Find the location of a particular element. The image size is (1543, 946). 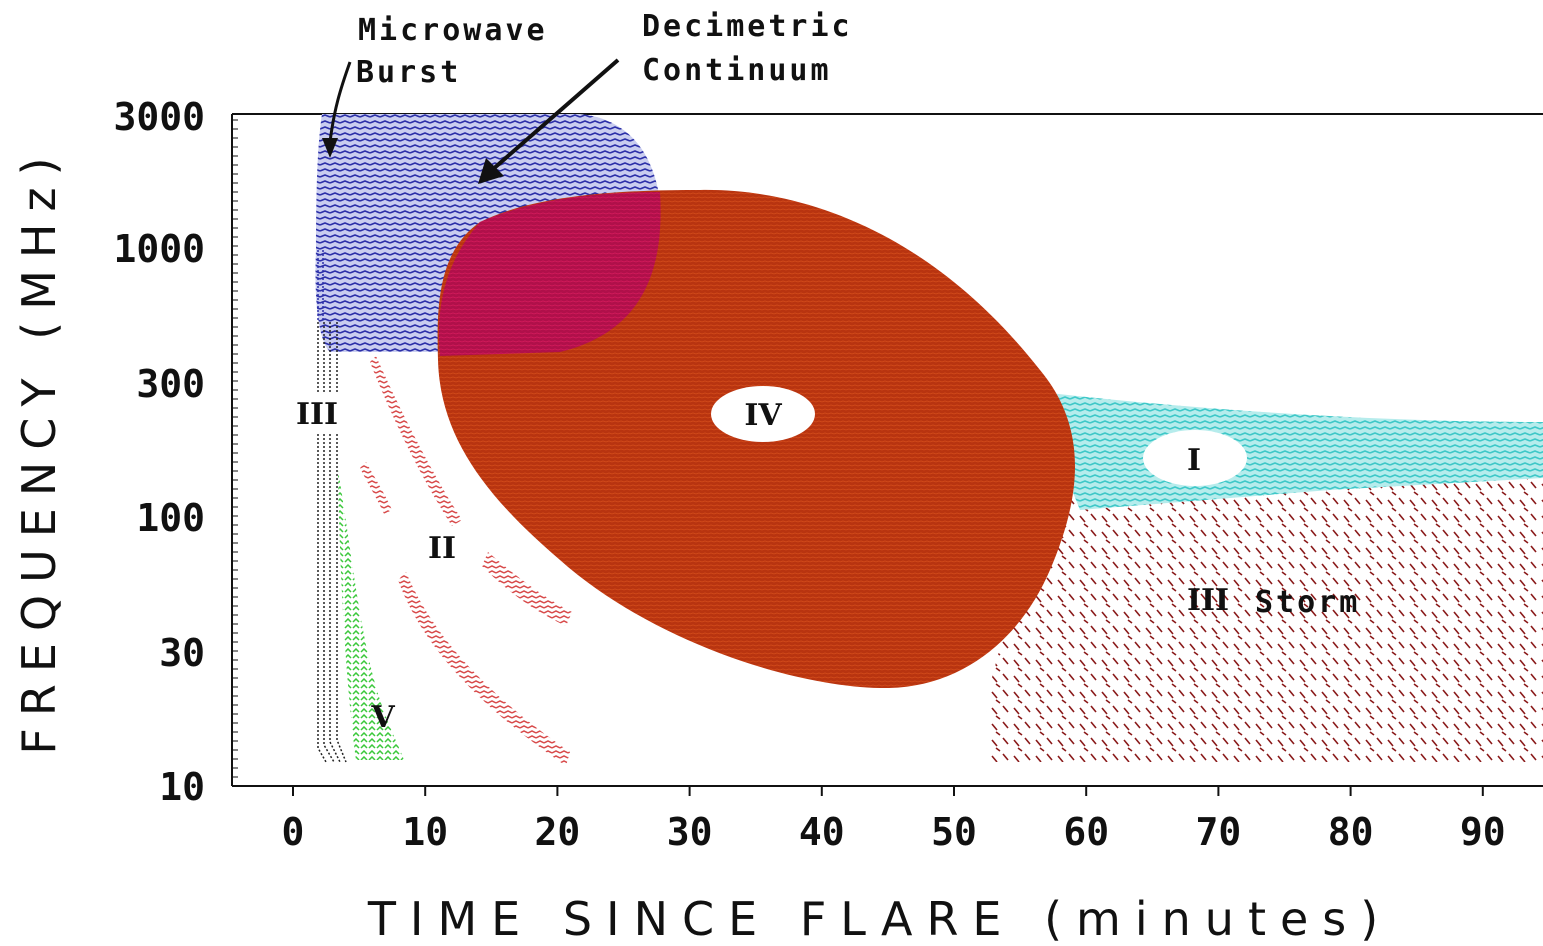

y-axis-title: FREQUENCY (MHz) is located at coordinates (39, 449).